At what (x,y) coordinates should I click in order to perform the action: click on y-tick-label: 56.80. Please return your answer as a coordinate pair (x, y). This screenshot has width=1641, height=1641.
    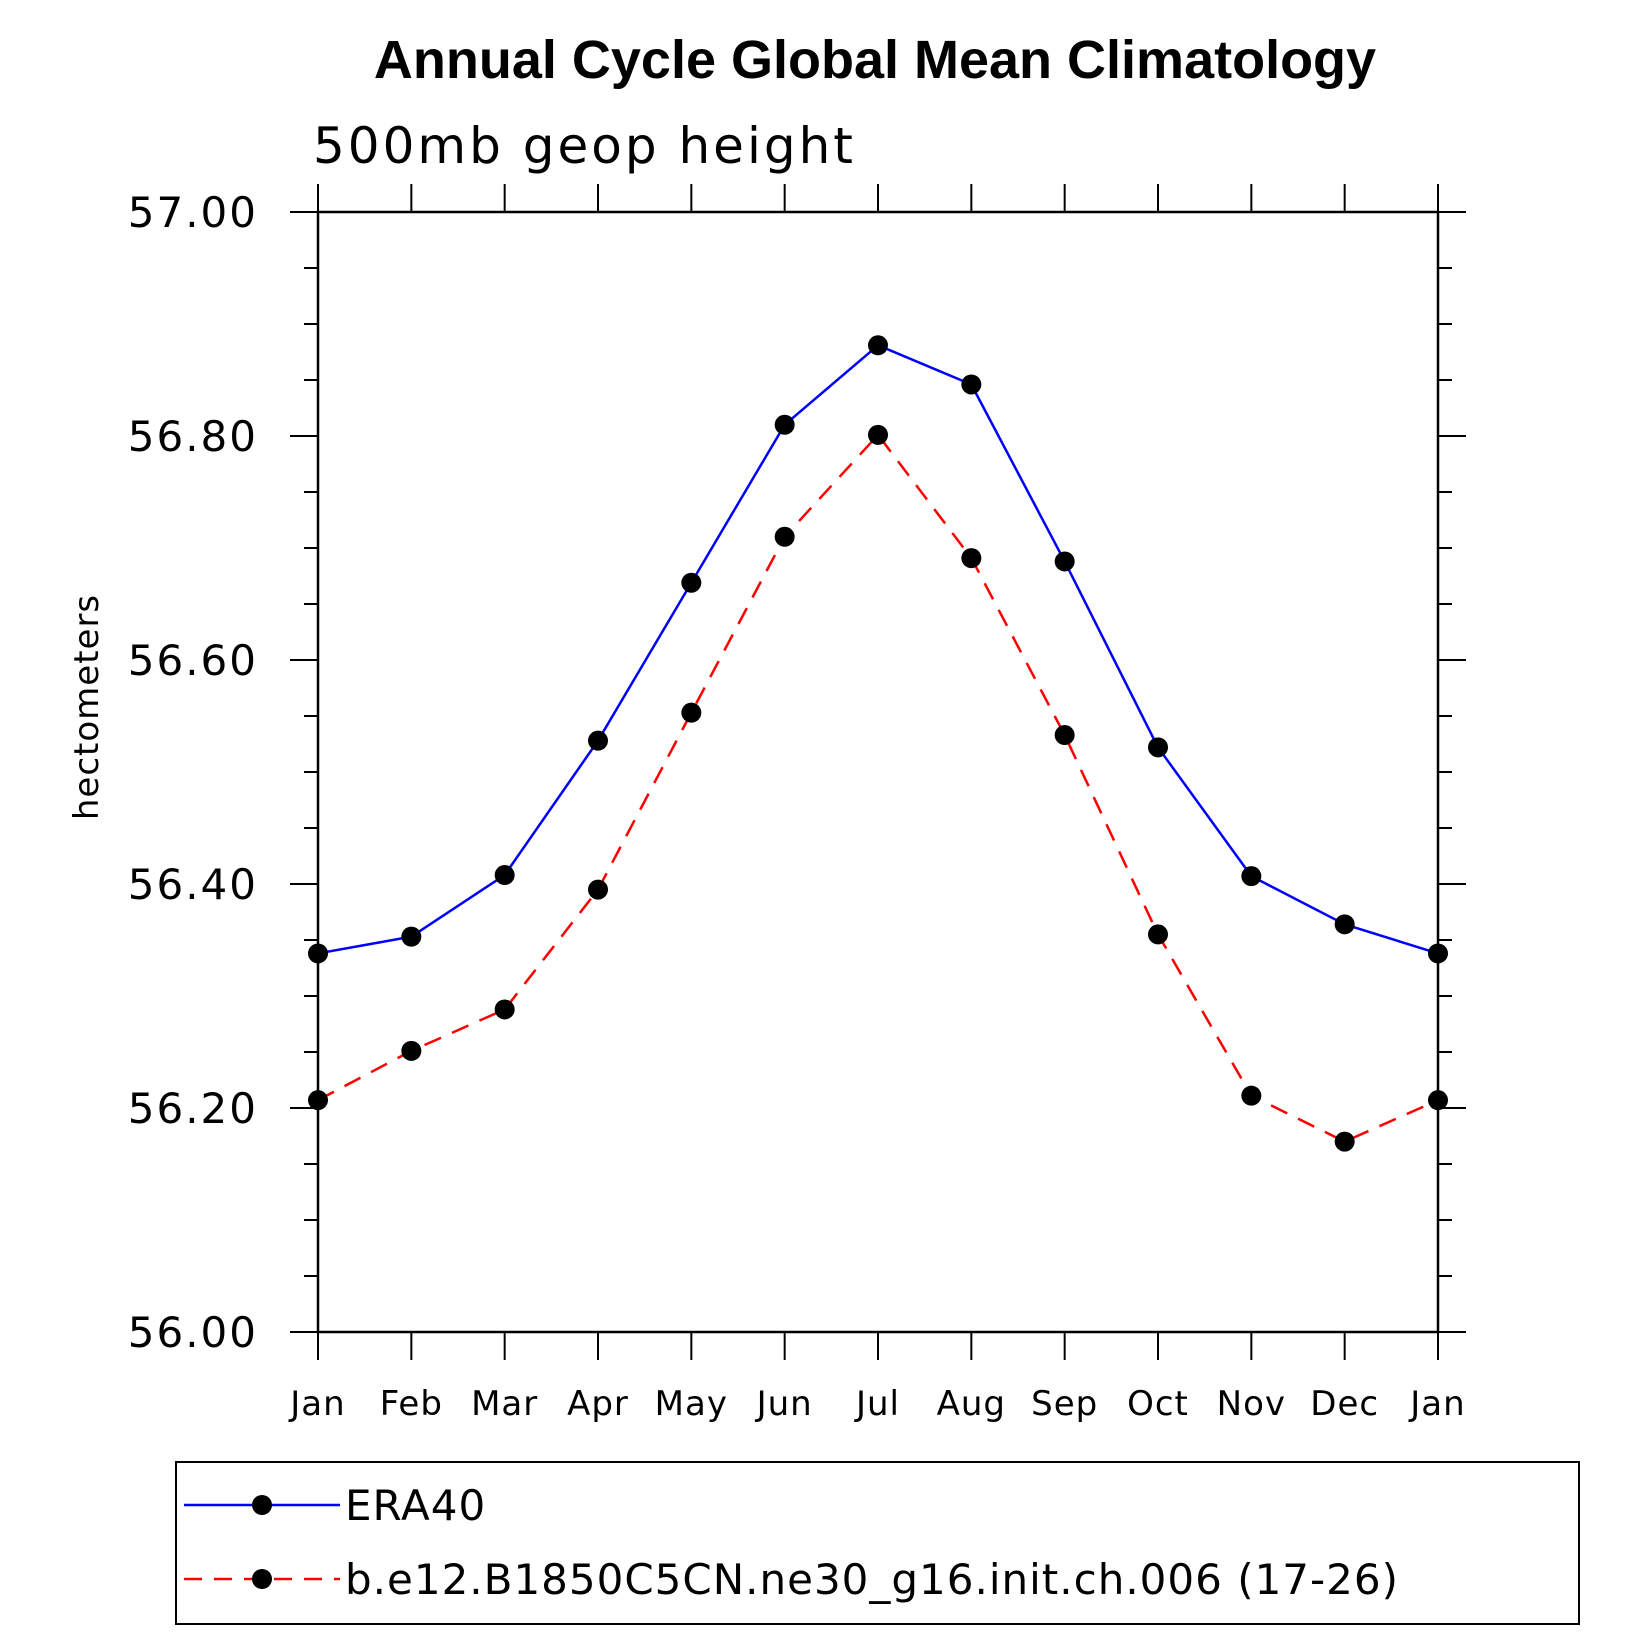
    Looking at the image, I should click on (193, 436).